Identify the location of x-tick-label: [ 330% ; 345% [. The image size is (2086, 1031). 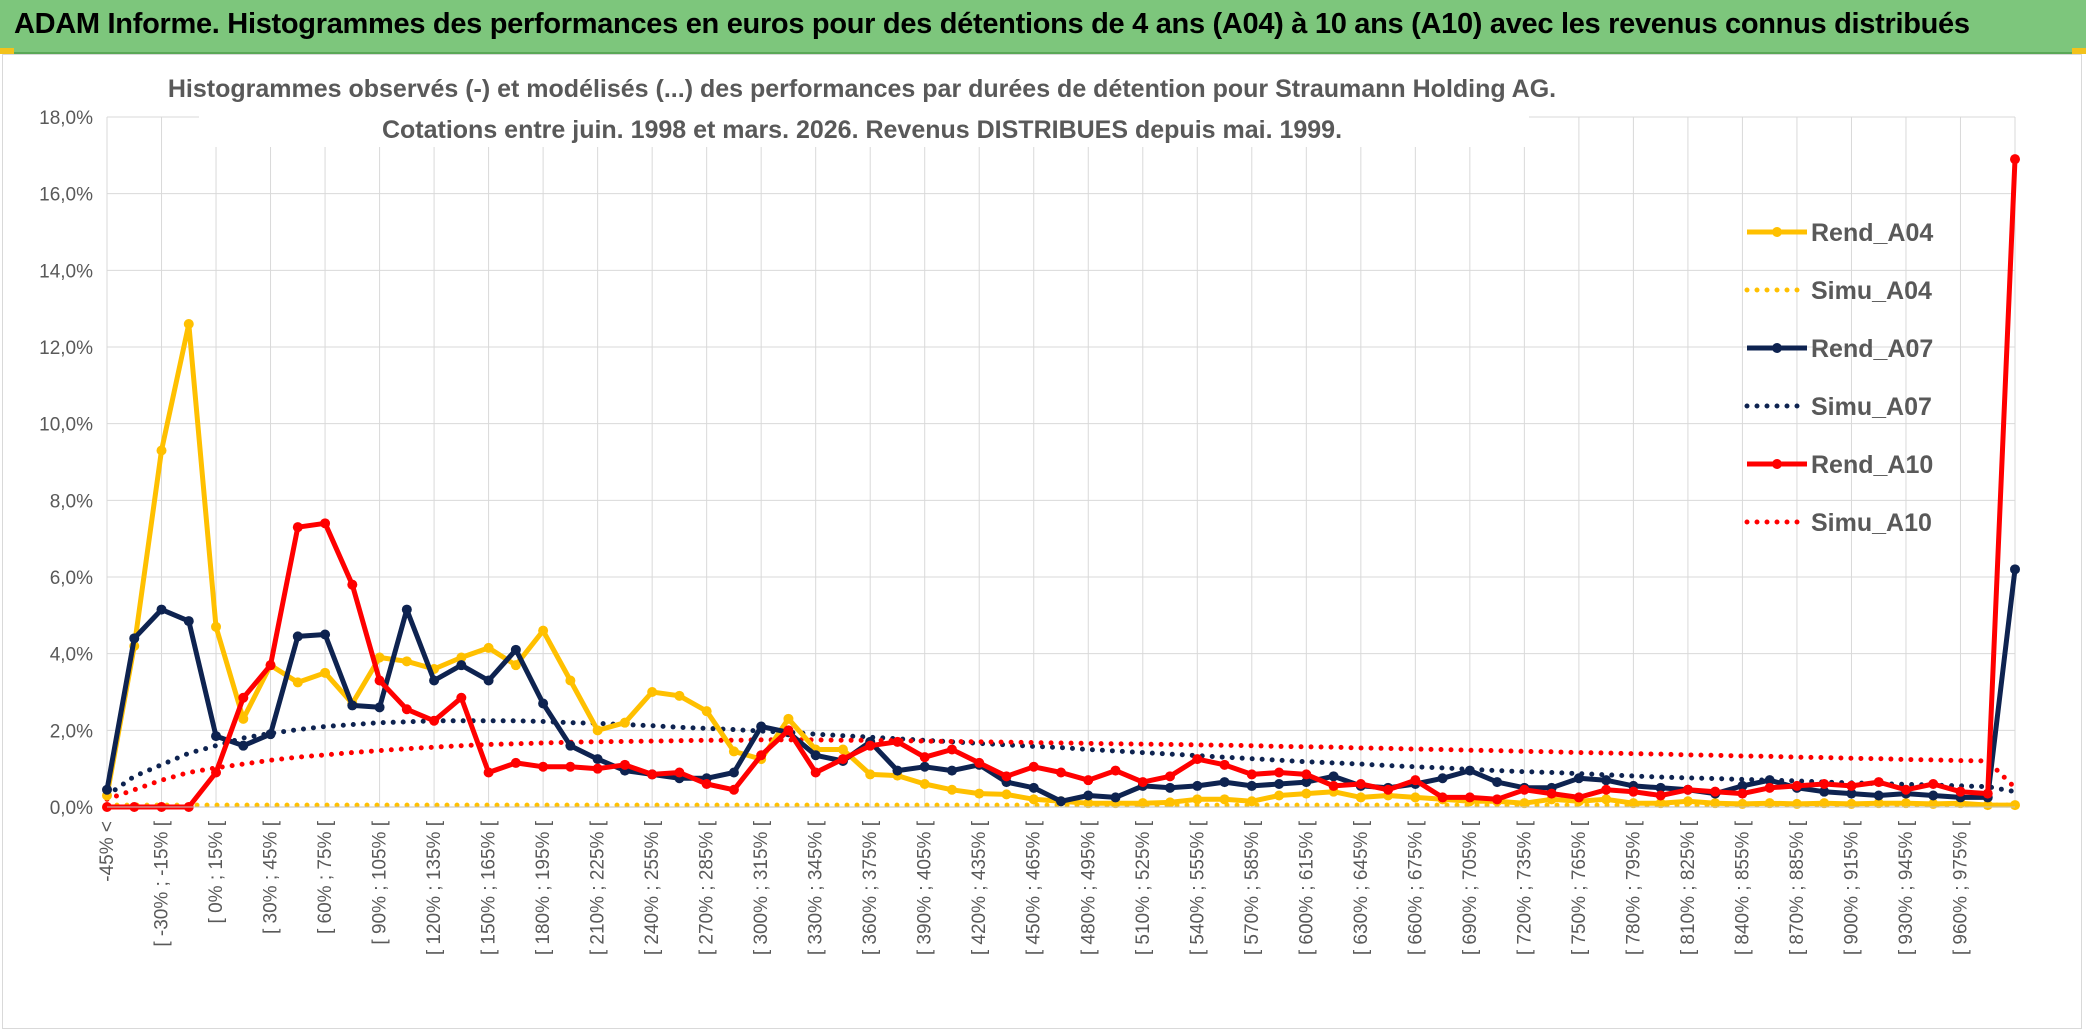
(816, 887).